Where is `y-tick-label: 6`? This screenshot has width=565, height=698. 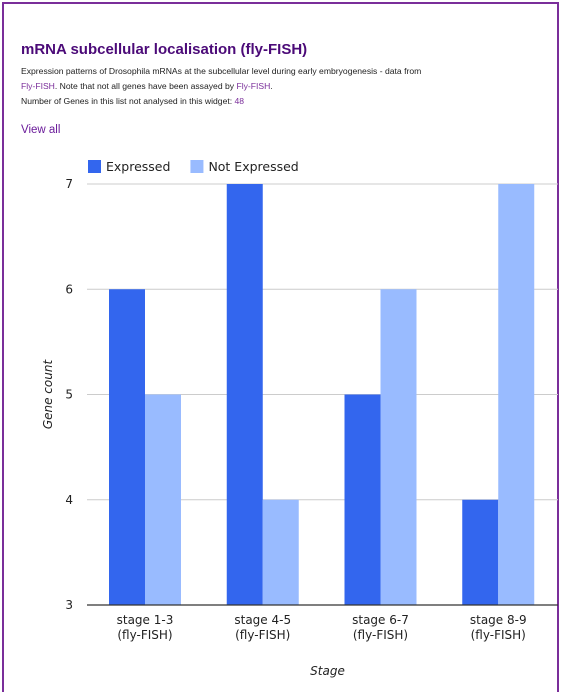 y-tick-label: 6 is located at coordinates (69, 289).